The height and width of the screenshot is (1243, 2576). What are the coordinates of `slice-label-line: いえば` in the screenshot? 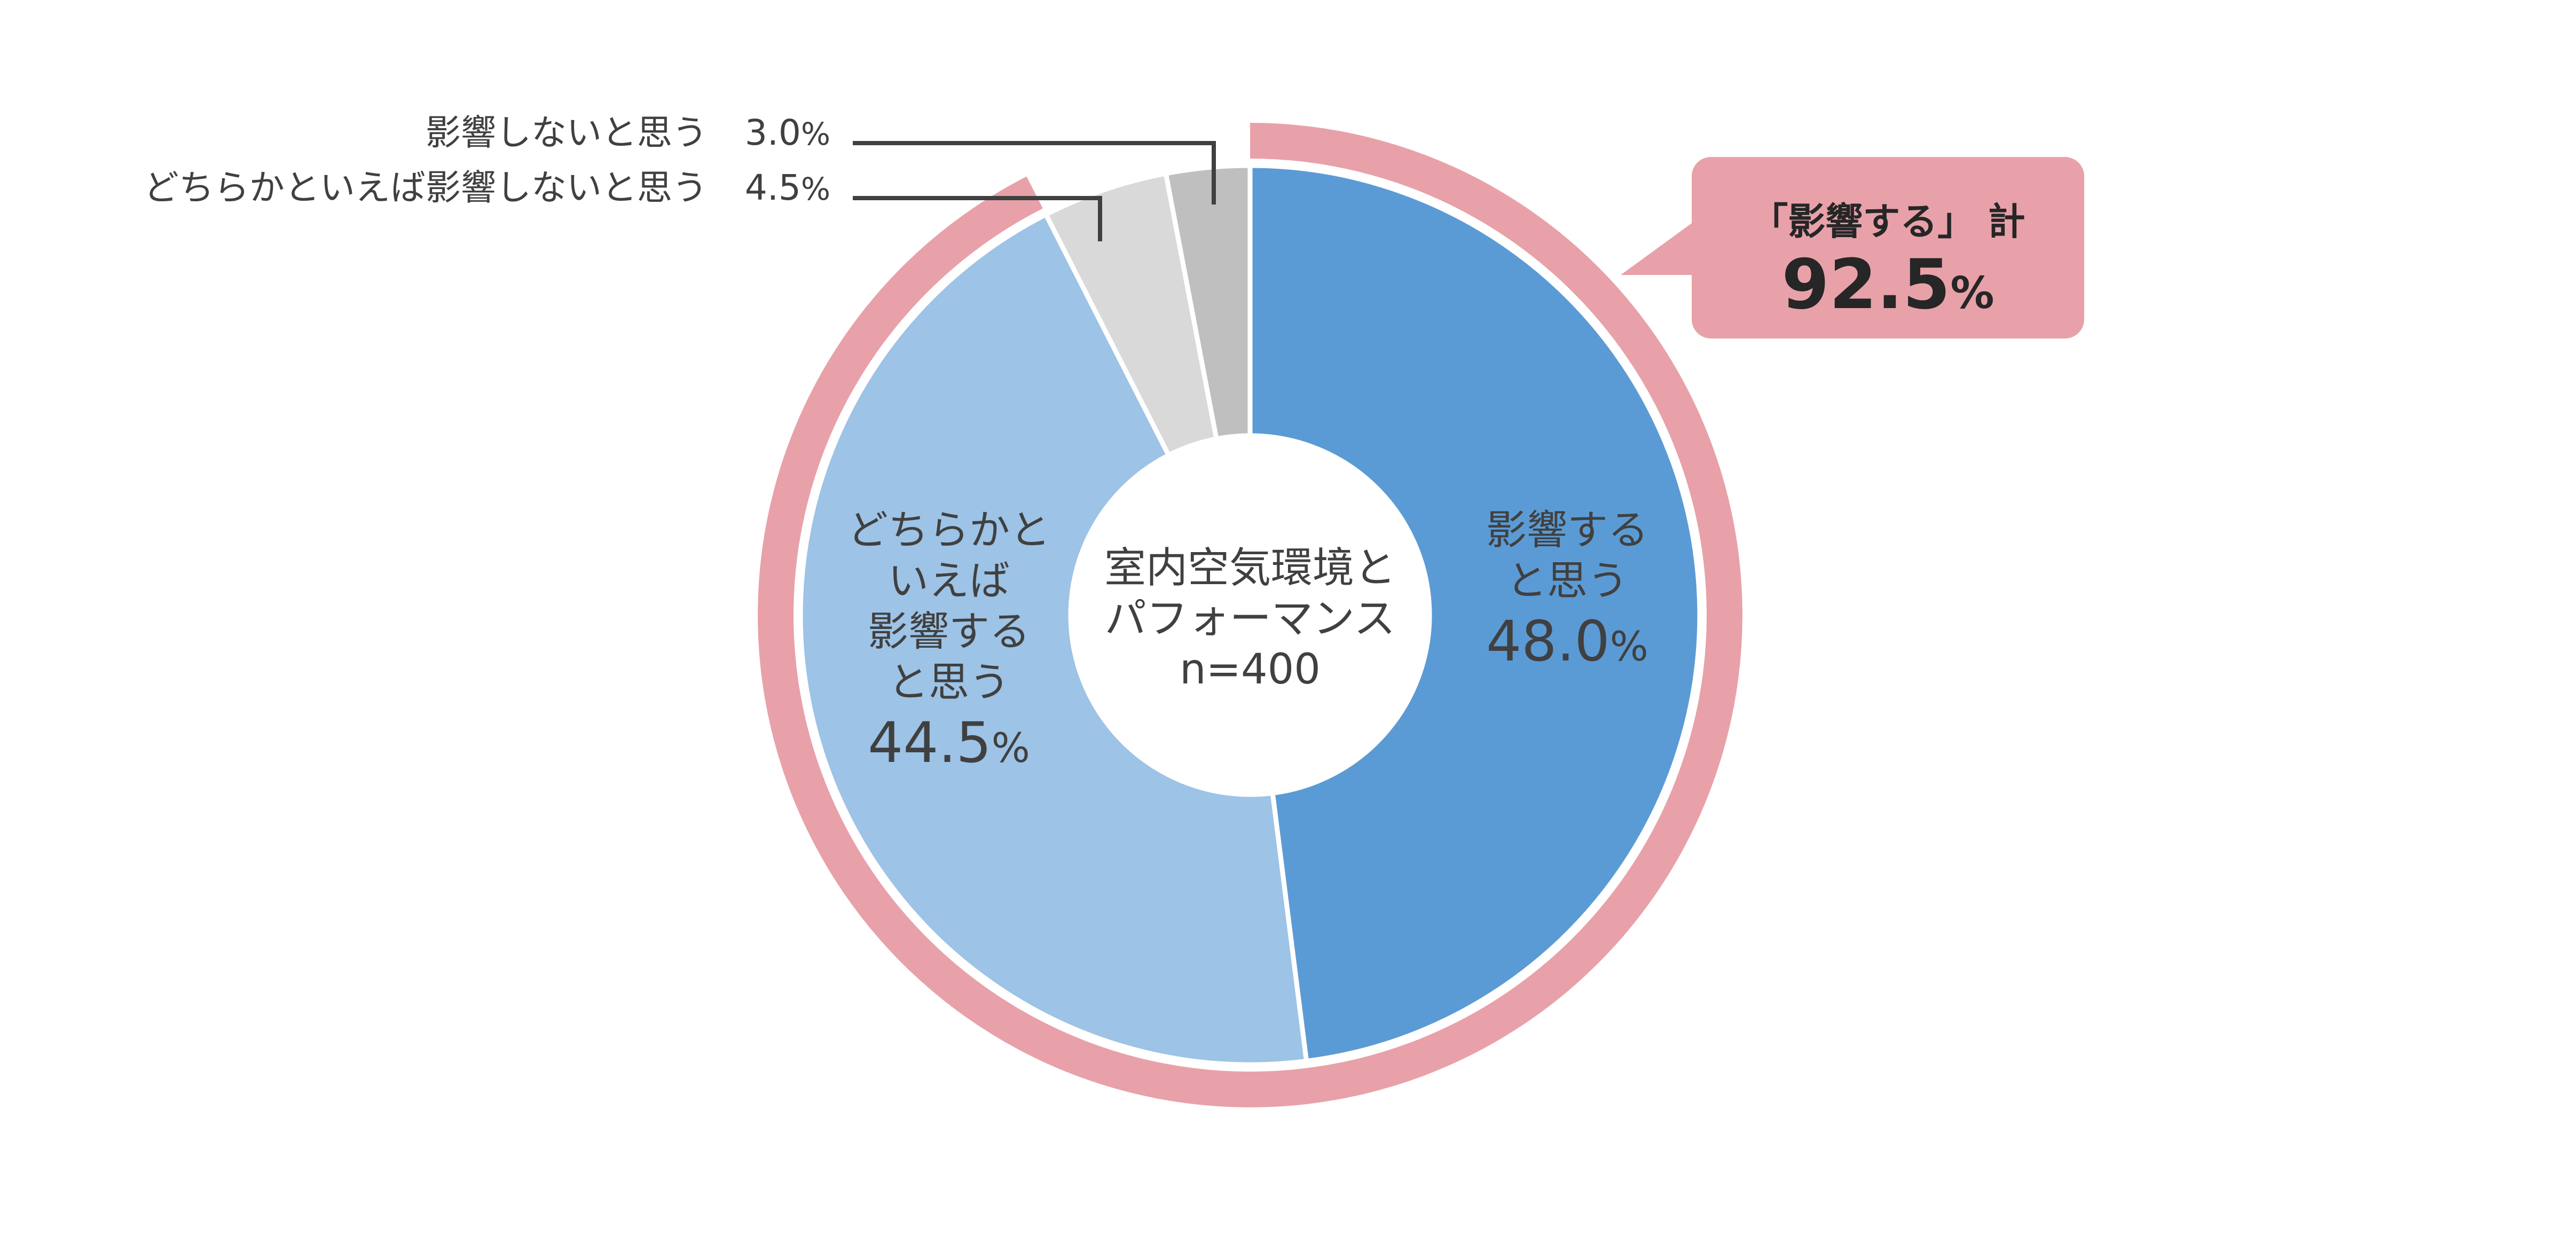 It's located at (949, 580).